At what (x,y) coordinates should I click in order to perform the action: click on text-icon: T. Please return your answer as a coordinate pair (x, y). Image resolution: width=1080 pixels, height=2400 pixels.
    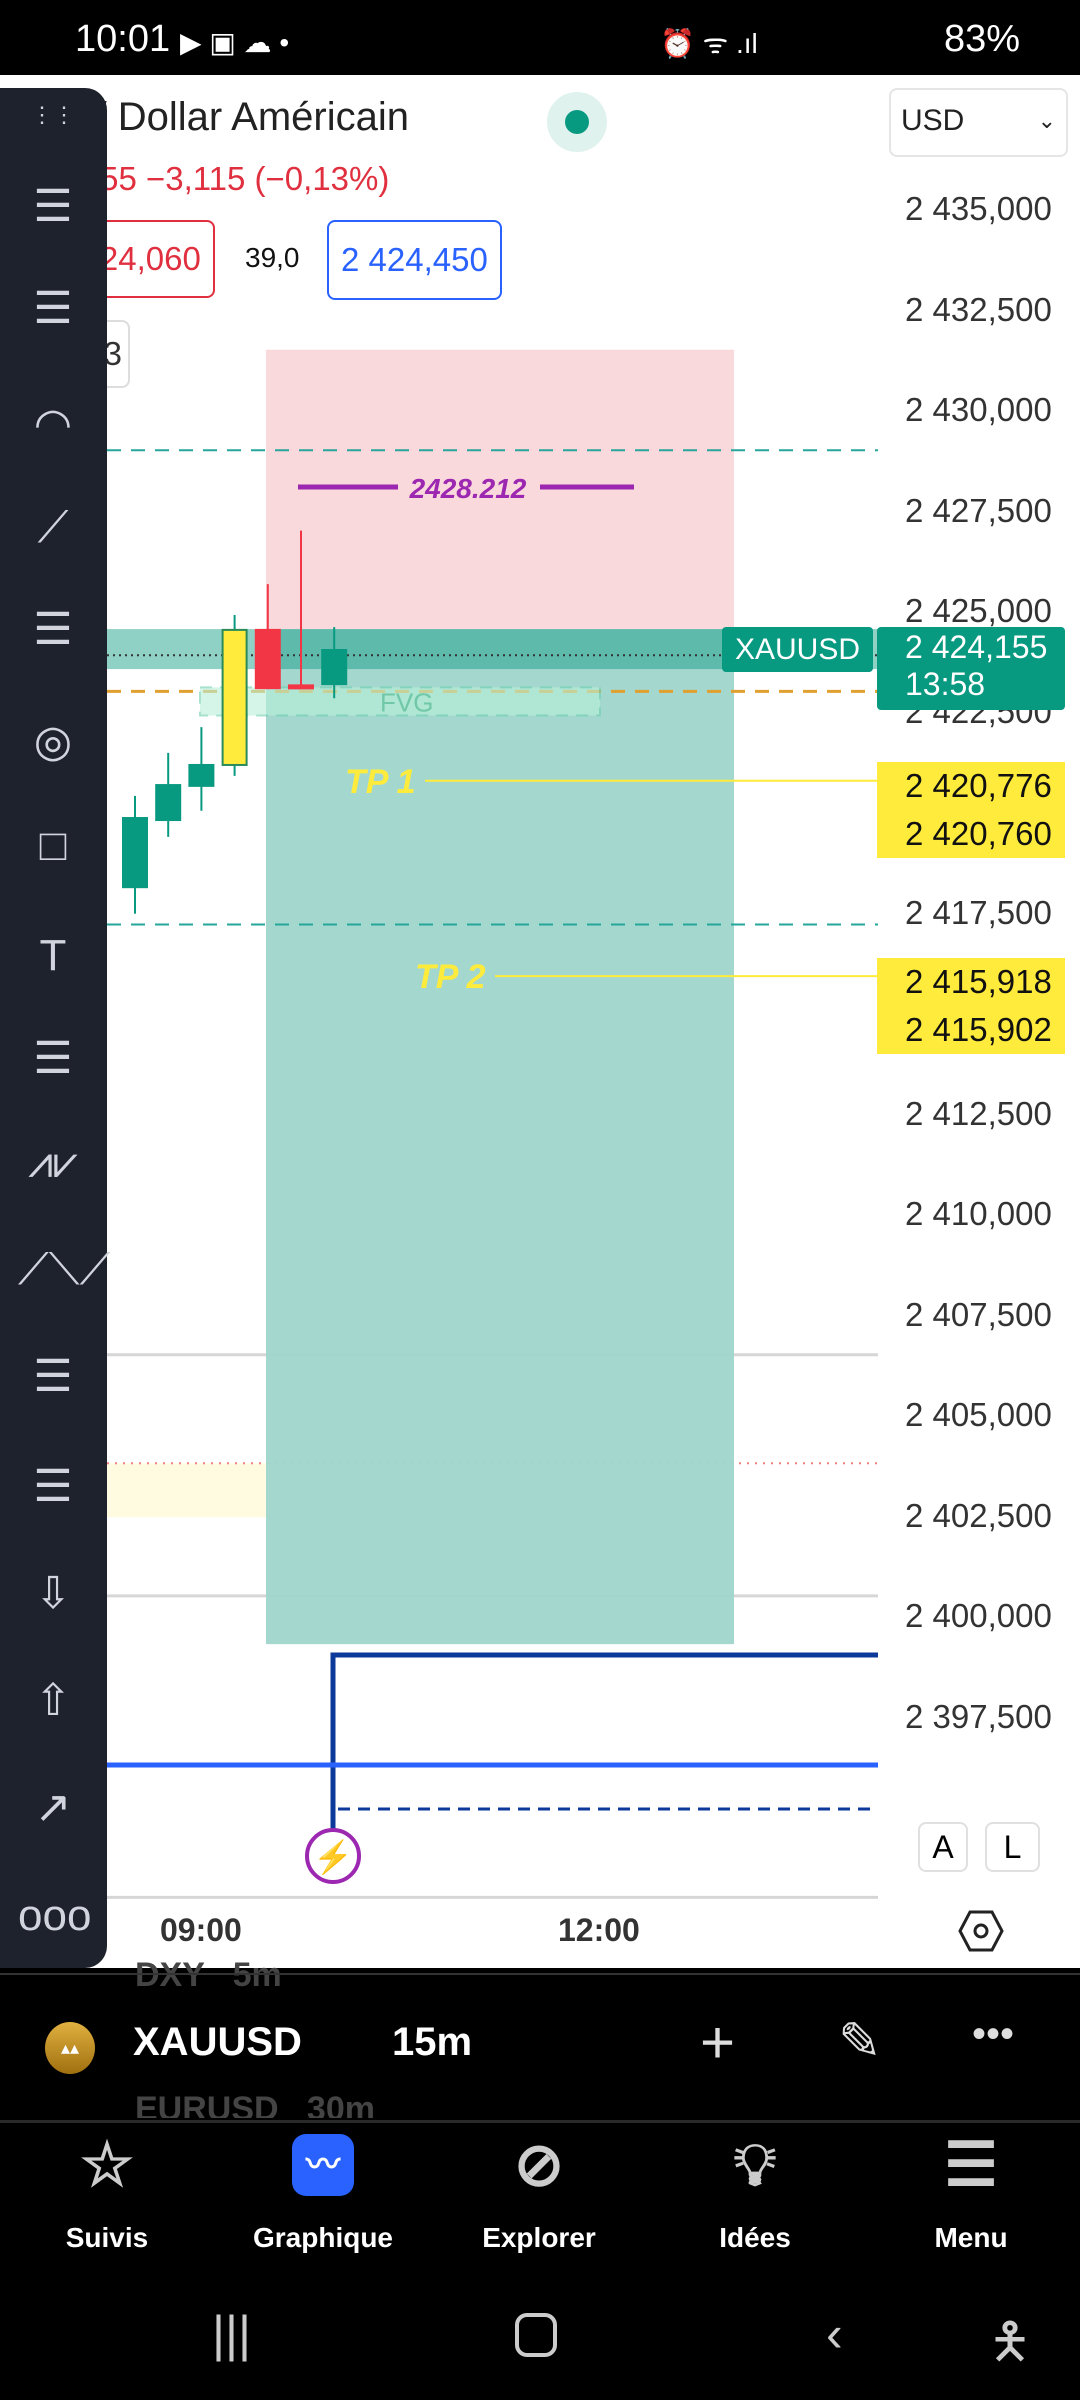
    Looking at the image, I should click on (53, 955).